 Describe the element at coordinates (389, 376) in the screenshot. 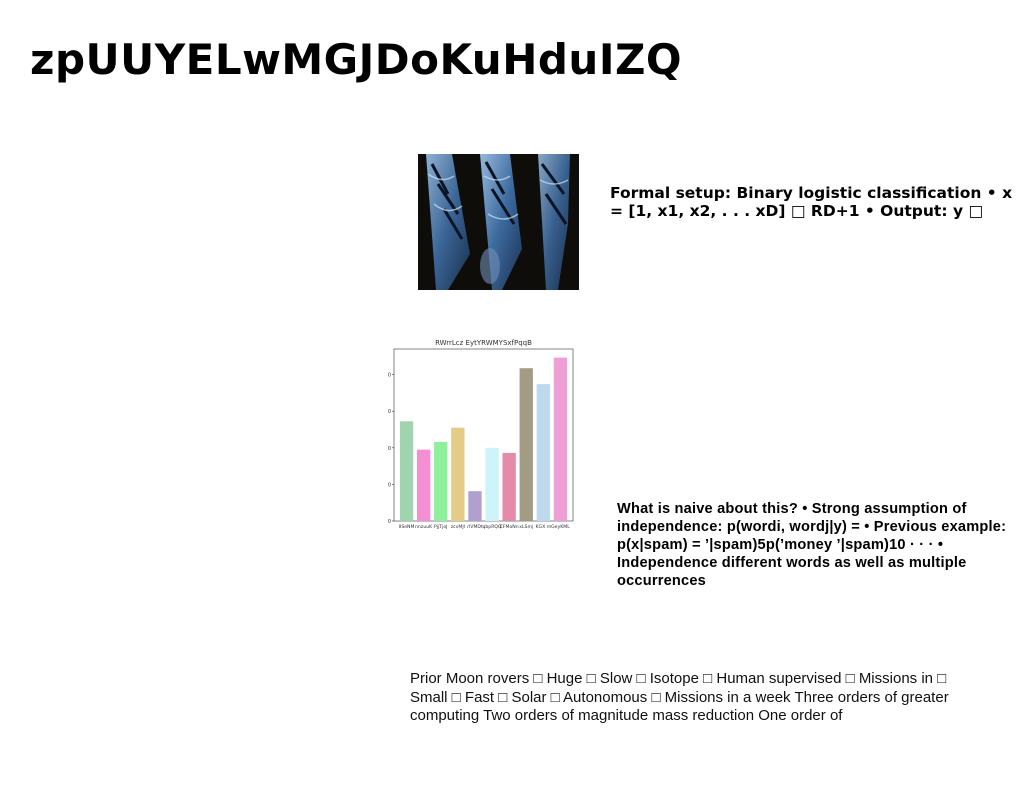

I see `y-tick-label: 800` at that location.